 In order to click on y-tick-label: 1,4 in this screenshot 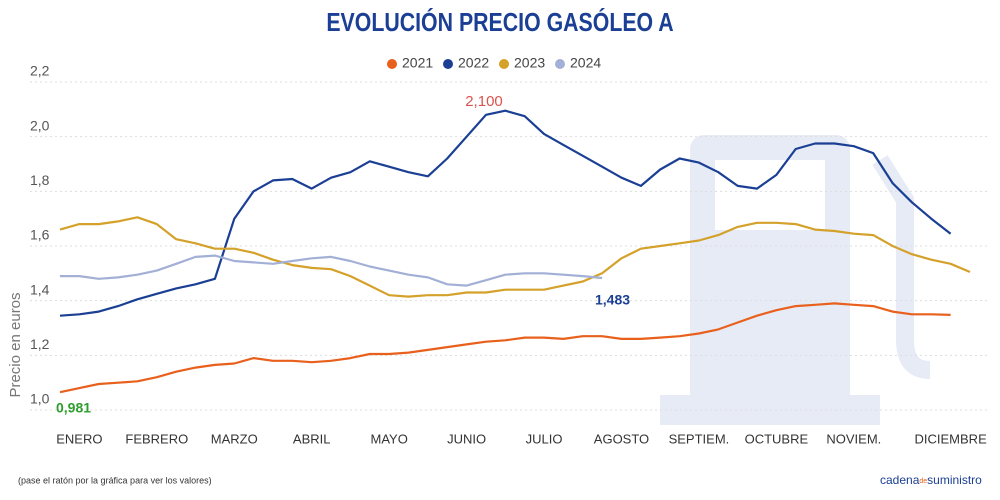, I will do `click(40, 289)`.